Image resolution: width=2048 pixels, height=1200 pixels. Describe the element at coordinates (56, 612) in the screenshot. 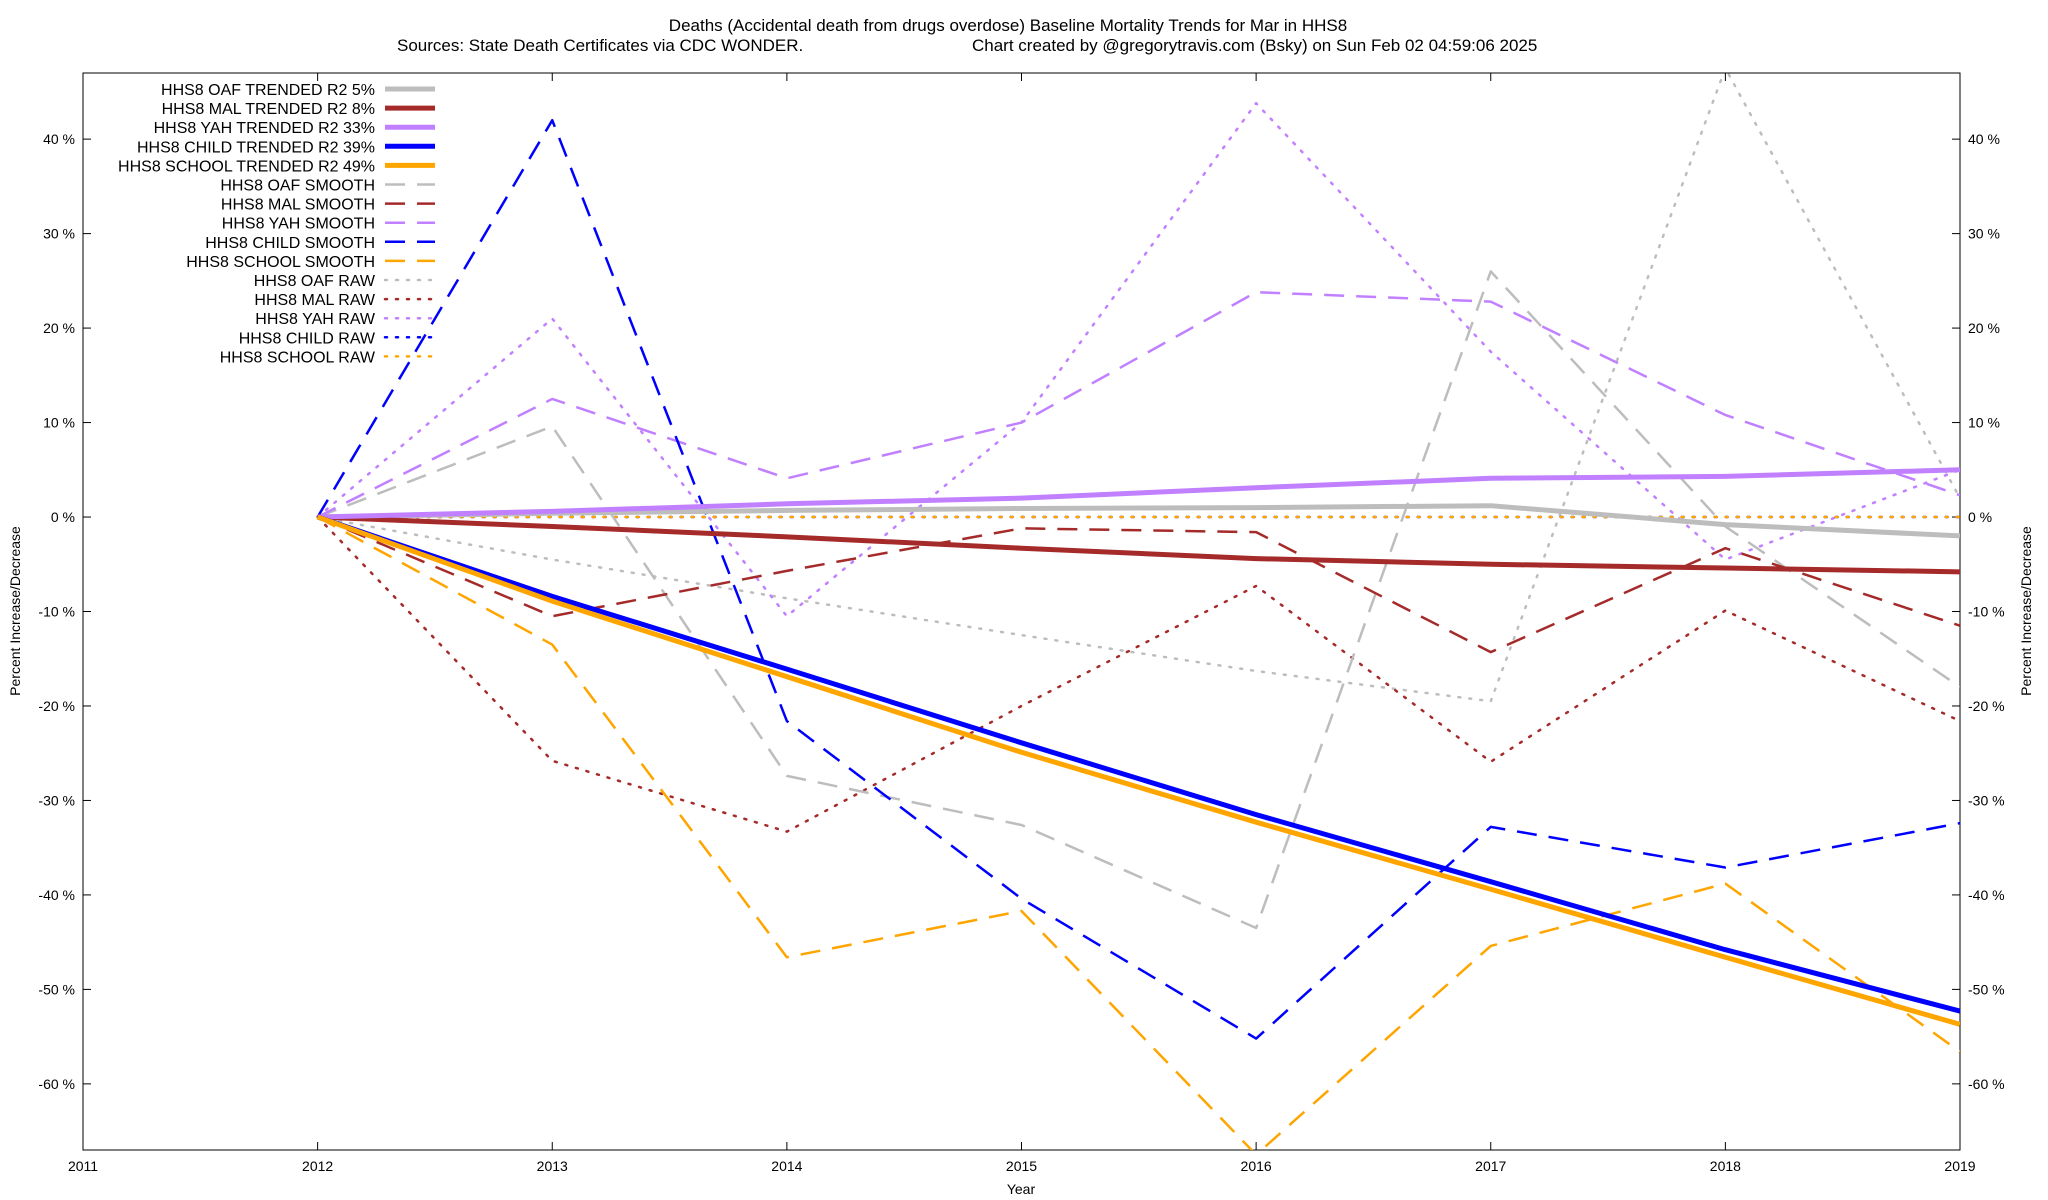

I see `y-tick-label-left: -10 %` at that location.